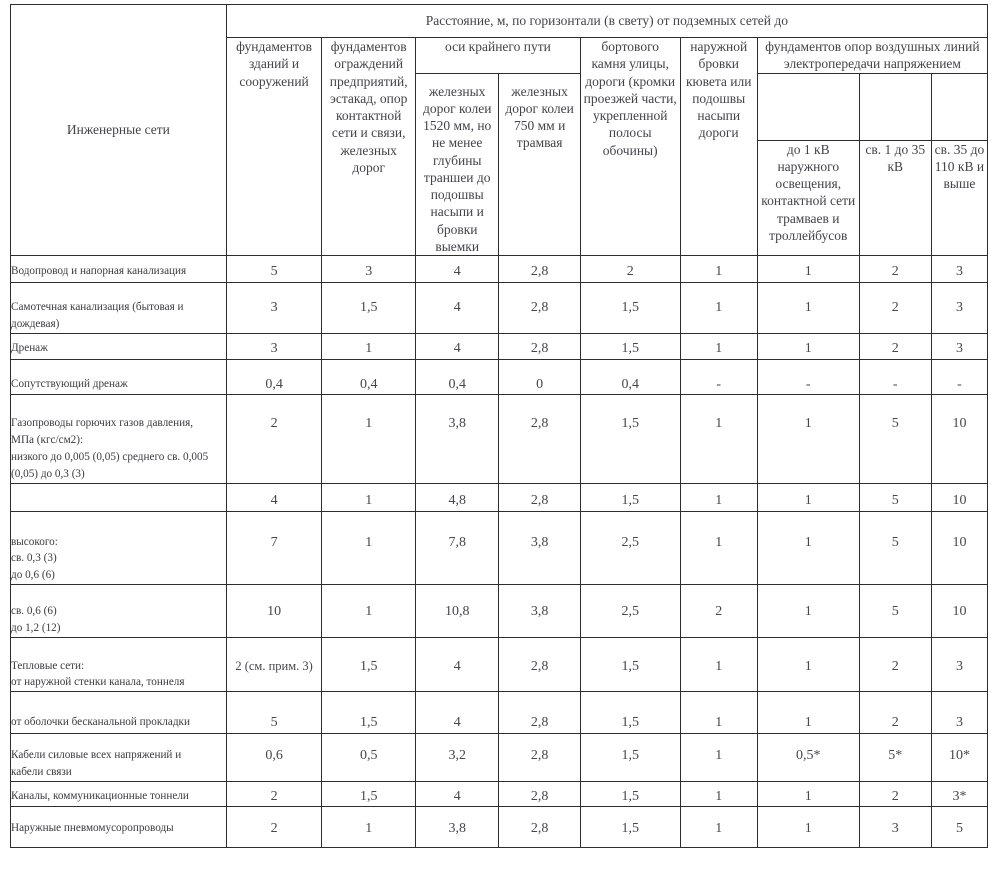 The width and height of the screenshot is (988, 892). Describe the element at coordinates (100, 722) in the screenshot. I see `row-label-line: от оболочки бесканальной прокладки` at that location.